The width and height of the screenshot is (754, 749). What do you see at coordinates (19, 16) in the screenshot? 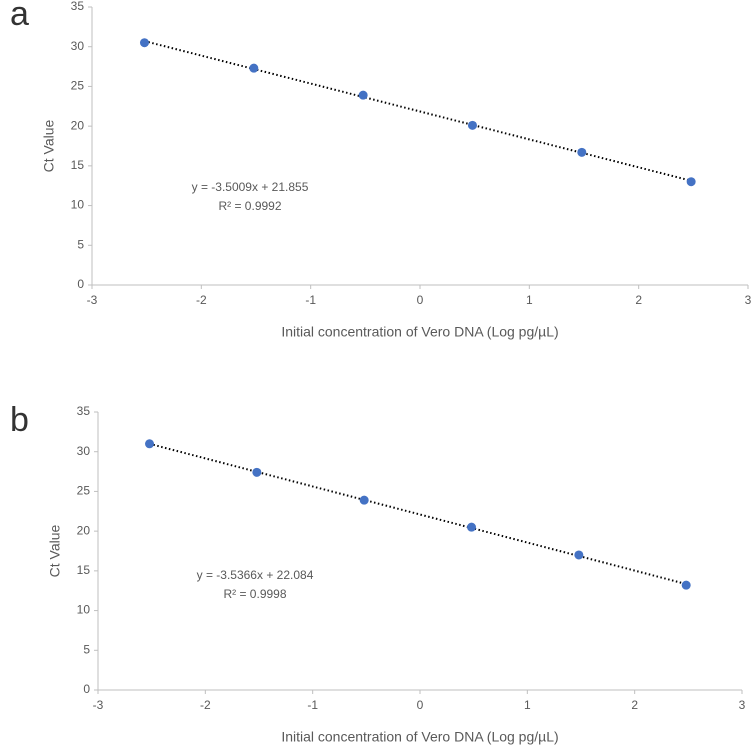
I see `panel-label: a` at bounding box center [19, 16].